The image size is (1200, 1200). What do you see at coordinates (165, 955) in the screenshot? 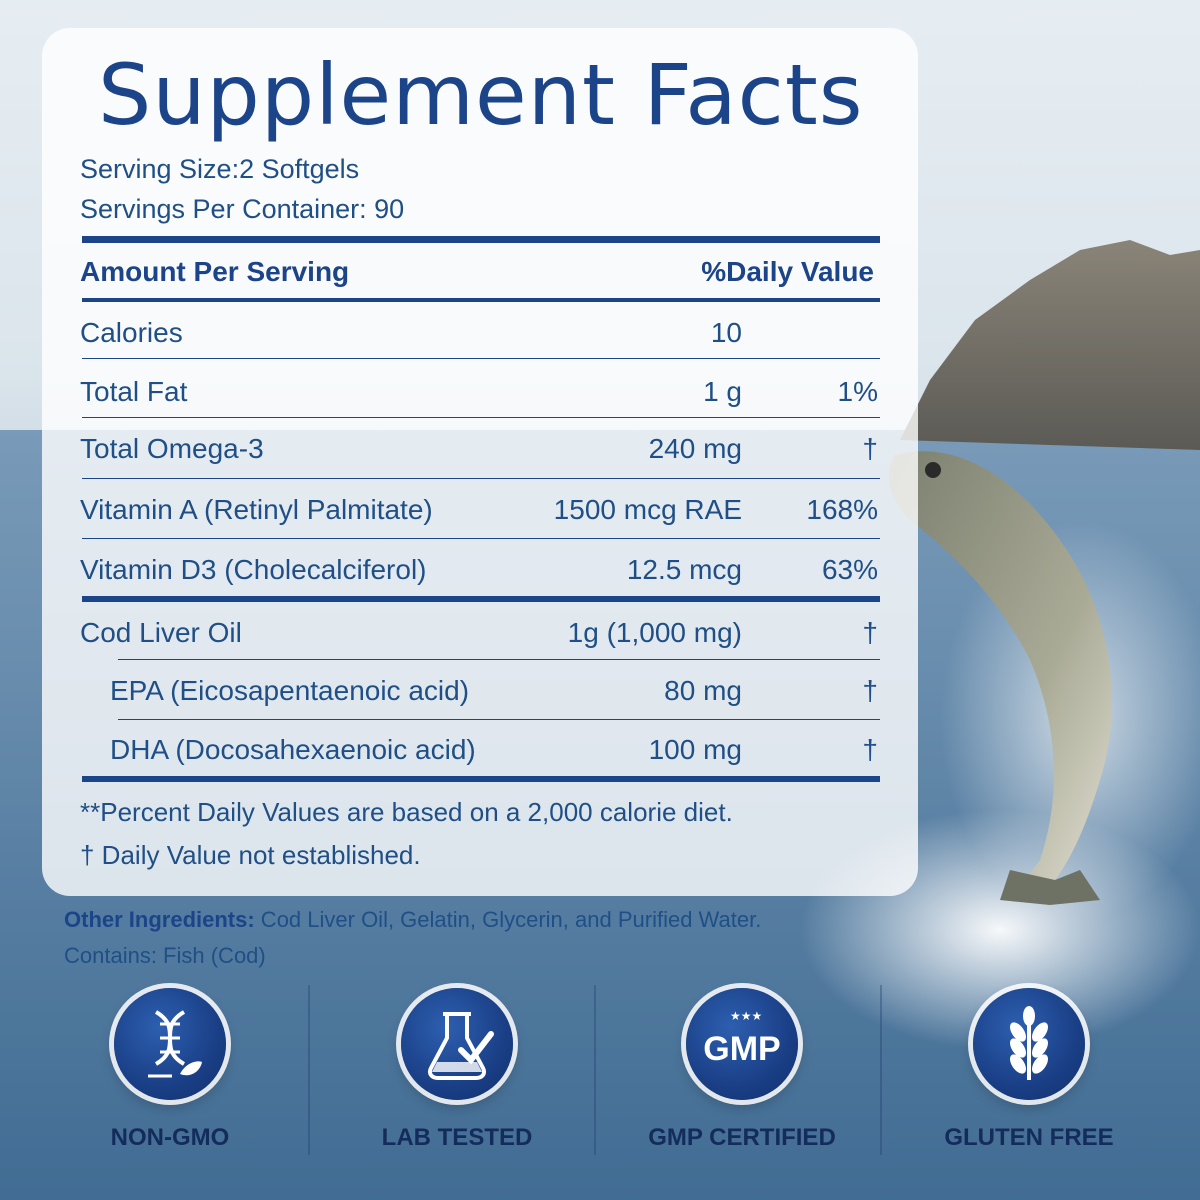
I see `allergen-contains: Contains: Fish (Cod)` at bounding box center [165, 955].